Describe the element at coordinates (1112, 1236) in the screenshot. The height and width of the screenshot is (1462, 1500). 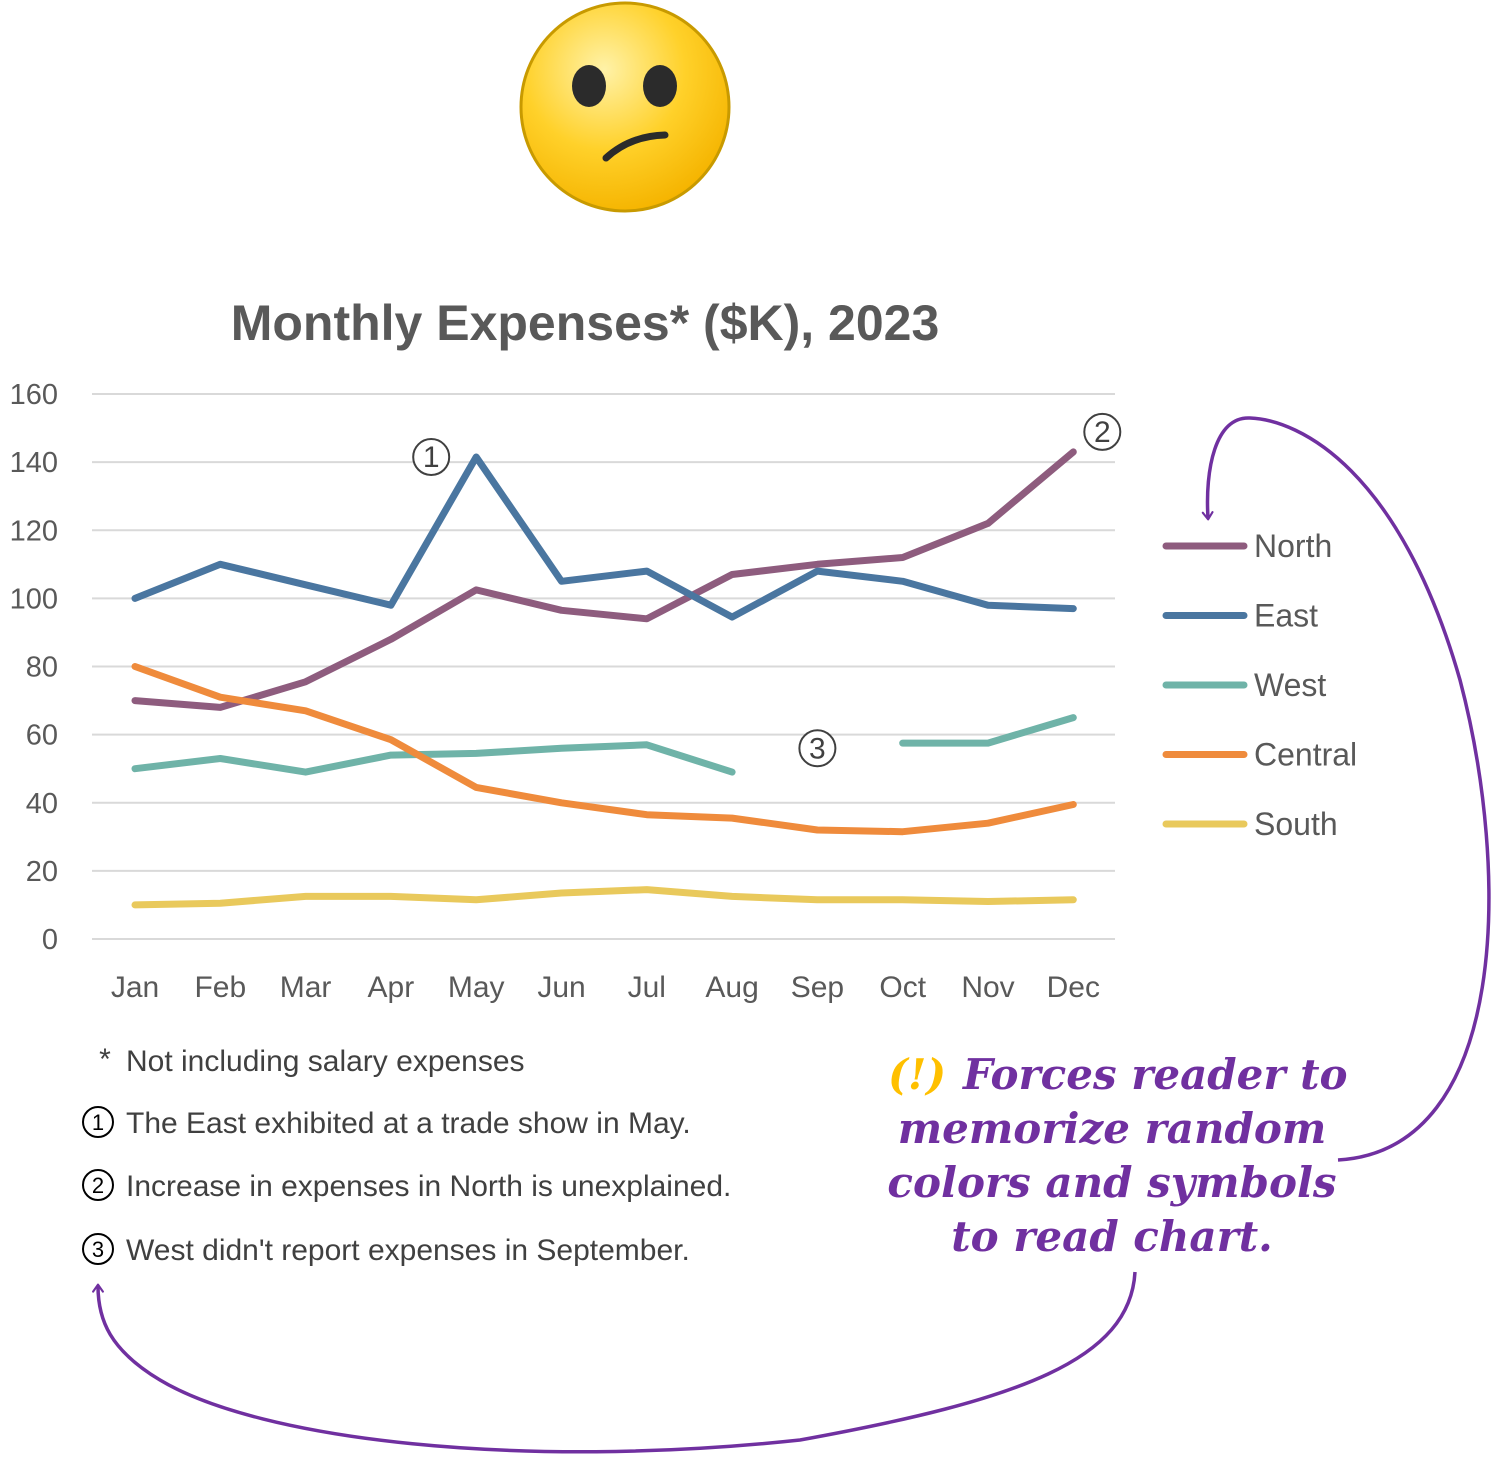
I see `callout-line-4: to read chart.` at that location.